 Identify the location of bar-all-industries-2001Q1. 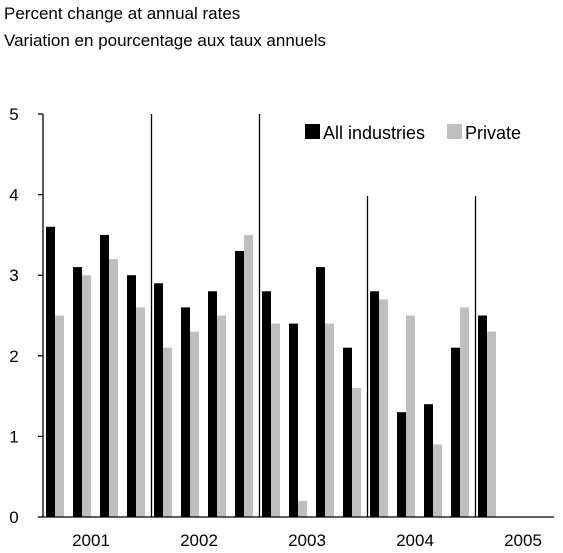
(50, 372).